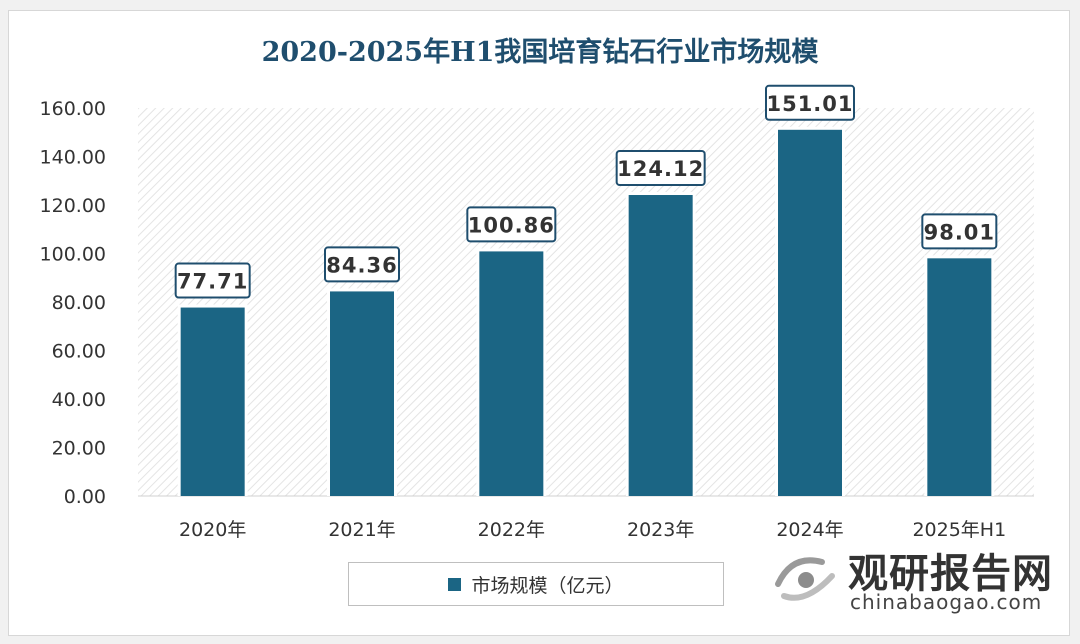 The height and width of the screenshot is (644, 1080). What do you see at coordinates (79, 352) in the screenshot?
I see `y-tick-label: 60.00` at bounding box center [79, 352].